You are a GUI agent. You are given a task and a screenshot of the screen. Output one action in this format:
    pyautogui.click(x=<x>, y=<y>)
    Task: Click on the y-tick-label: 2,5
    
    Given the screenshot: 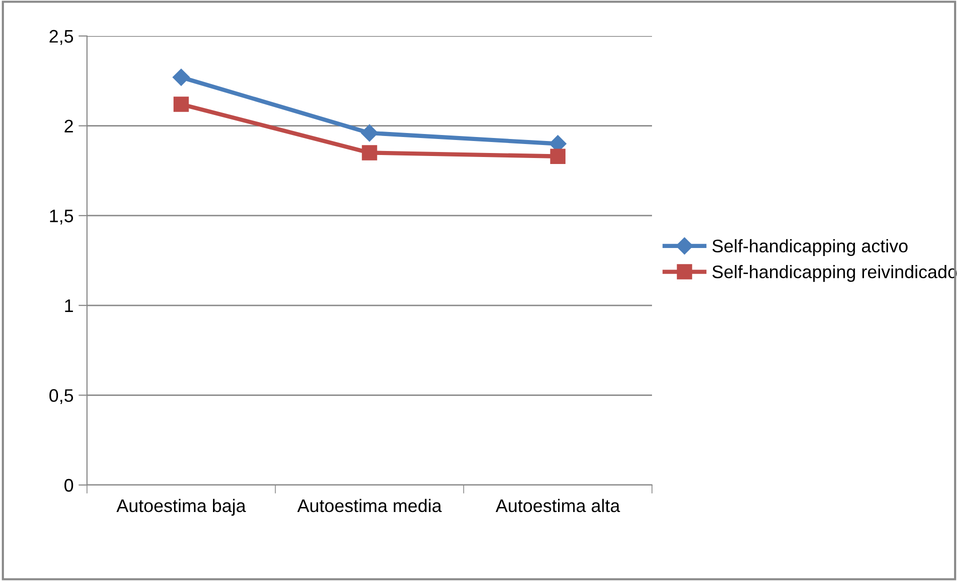 What is the action you would take?
    pyautogui.click(x=62, y=37)
    